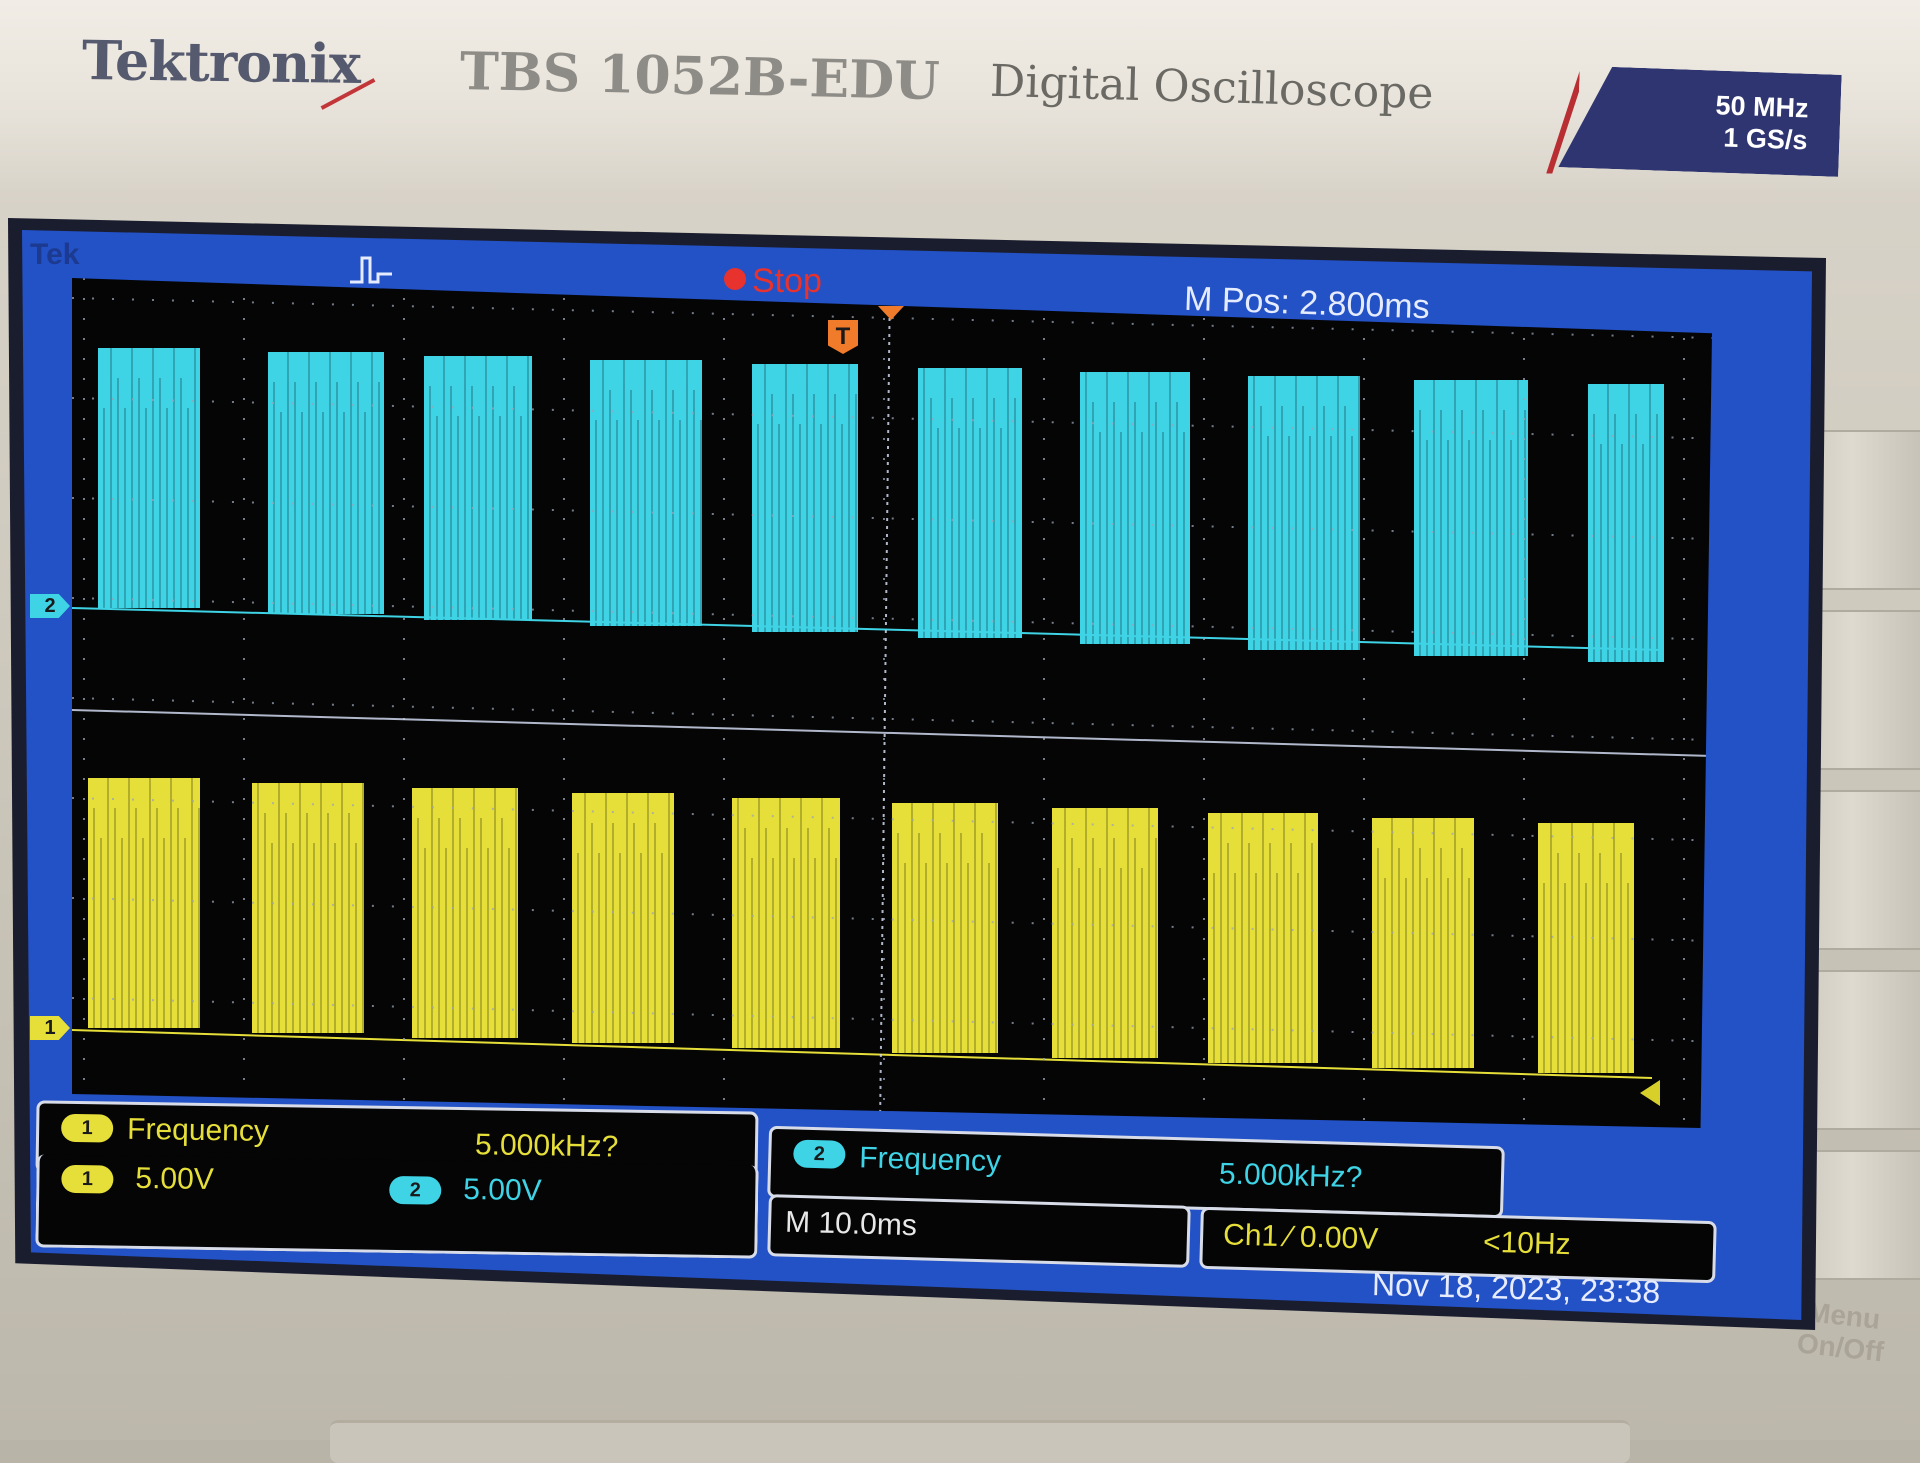  Describe the element at coordinates (867, 629) in the screenshot. I see `ch2-baseline` at that location.